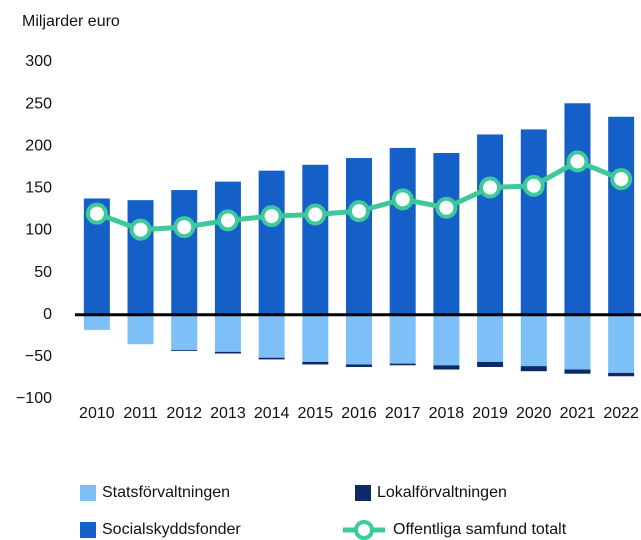 The image size is (641, 540). I want to click on x-tick-label: 2017, so click(403, 413).